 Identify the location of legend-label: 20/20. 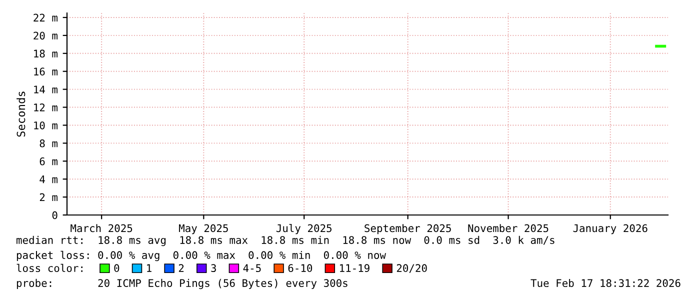
(411, 268).